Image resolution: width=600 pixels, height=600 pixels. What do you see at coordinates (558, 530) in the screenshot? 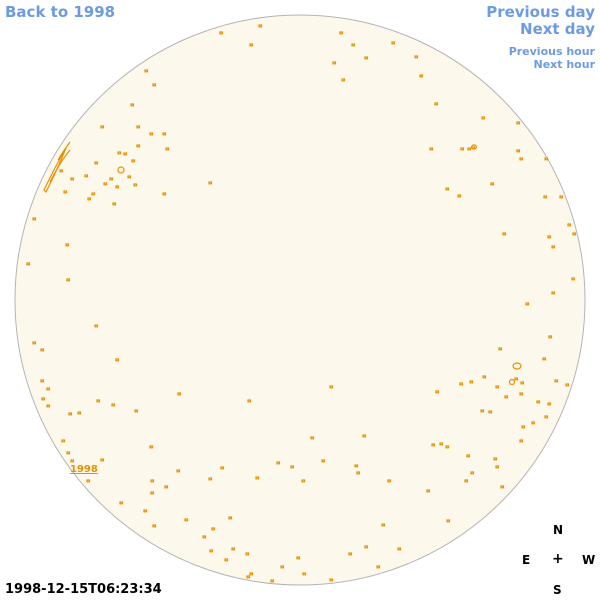
I see `compass-north: N` at bounding box center [558, 530].